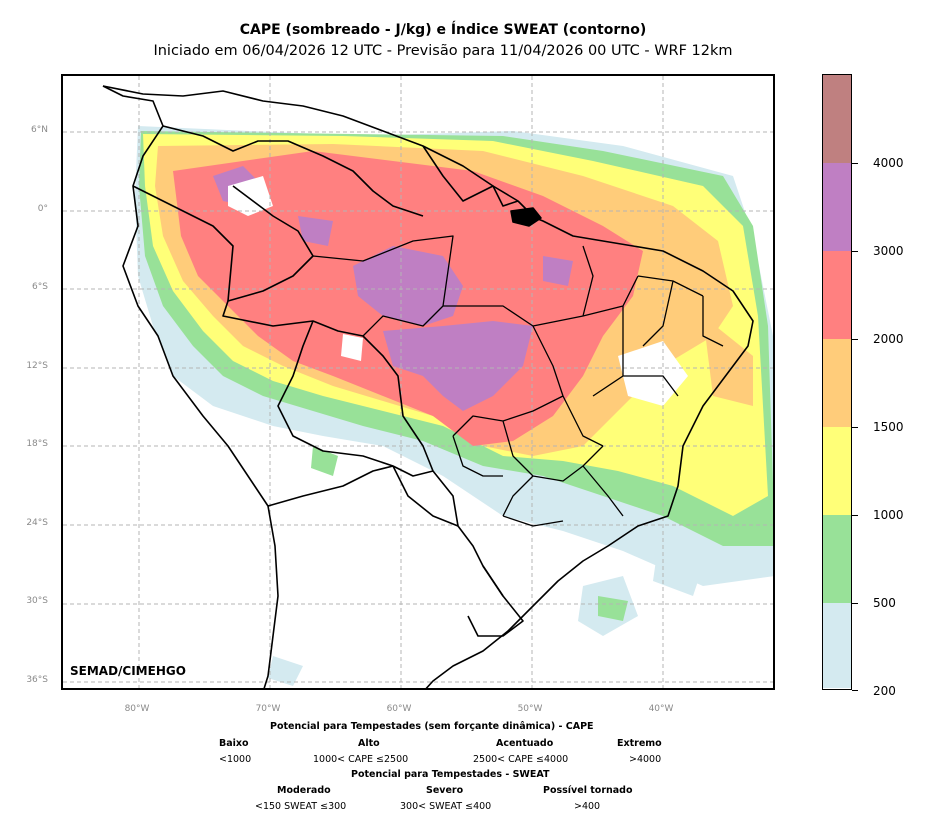  What do you see at coordinates (446, 806) in the screenshot?
I see `sweat-category-range: 300< SWEAT ≤400` at bounding box center [446, 806].